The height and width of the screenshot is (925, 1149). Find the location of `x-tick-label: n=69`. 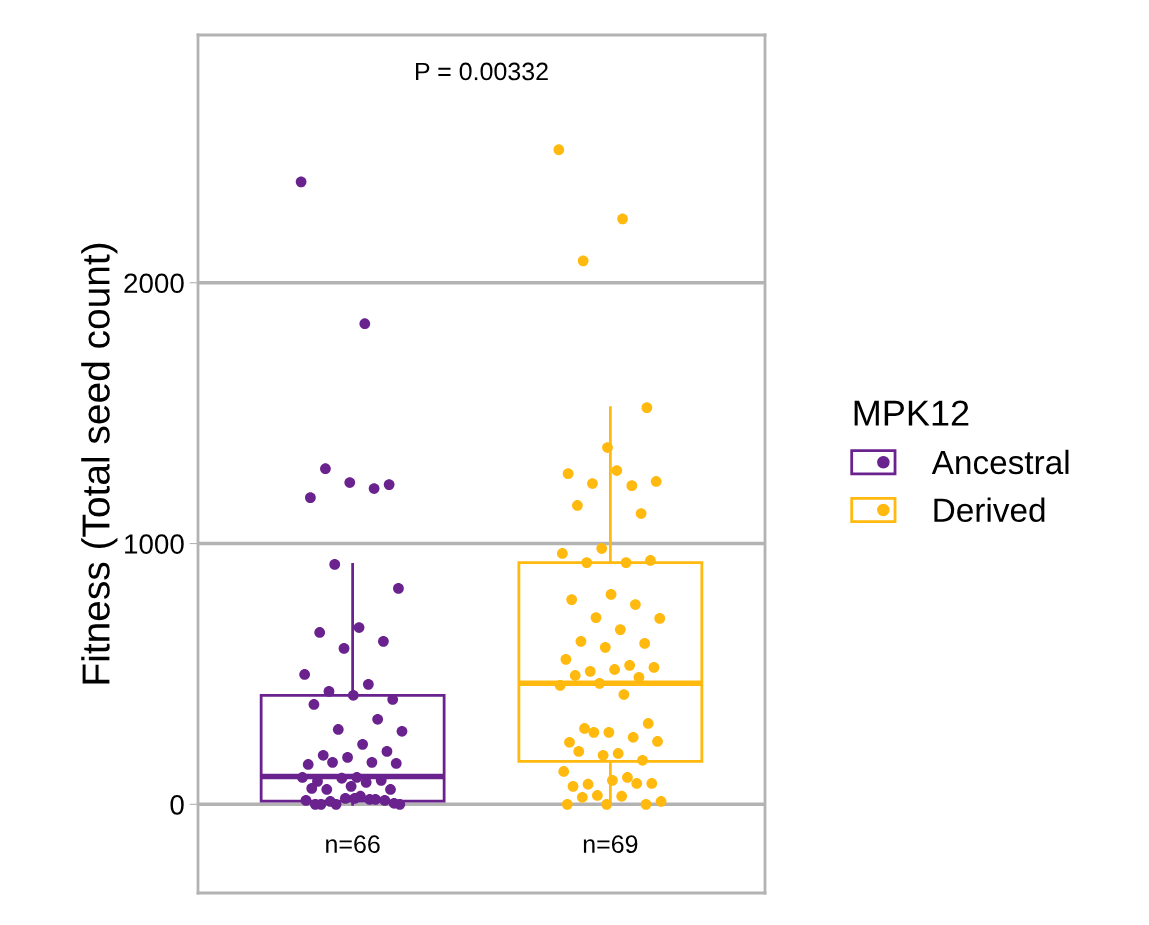

x-tick-label: n=69 is located at coordinates (610, 844).